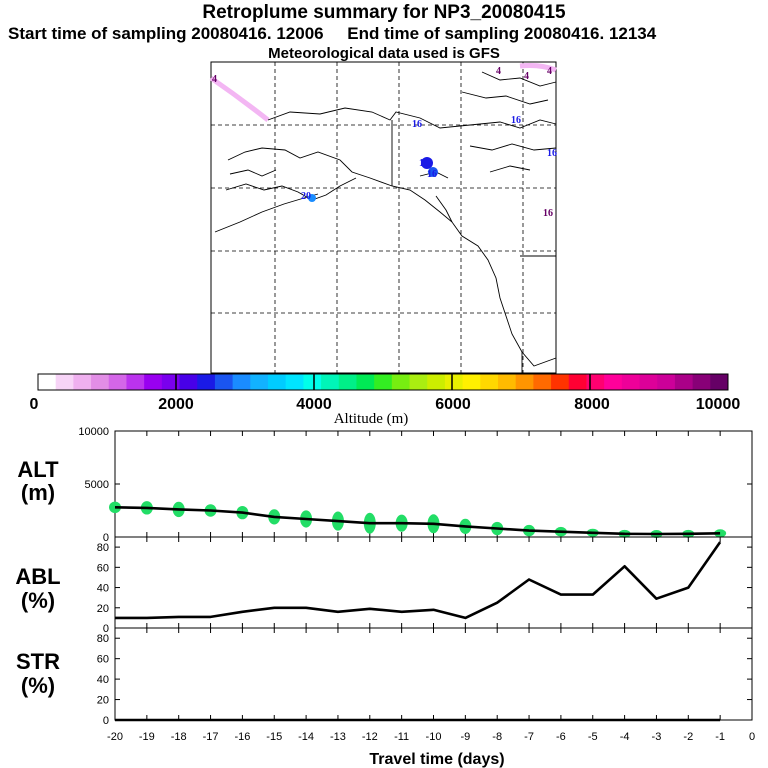  What do you see at coordinates (166, 33) in the screenshot?
I see `start-time-label: Start time of sampling 20080416. 12006` at bounding box center [166, 33].